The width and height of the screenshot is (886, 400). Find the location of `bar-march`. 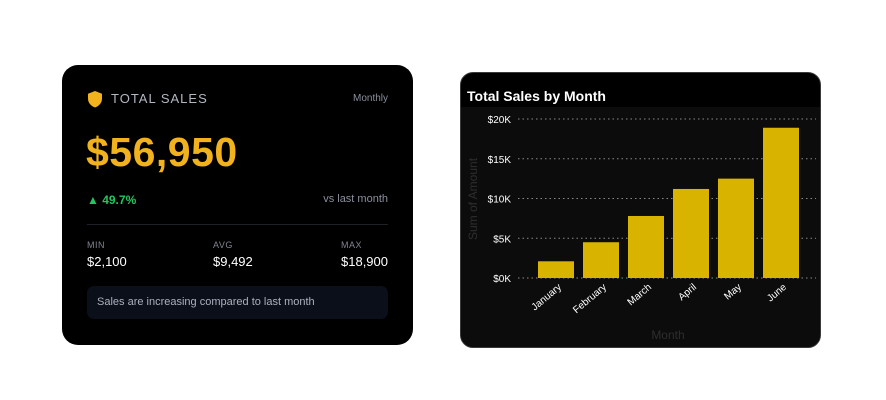

bar-march is located at coordinates (646, 246).